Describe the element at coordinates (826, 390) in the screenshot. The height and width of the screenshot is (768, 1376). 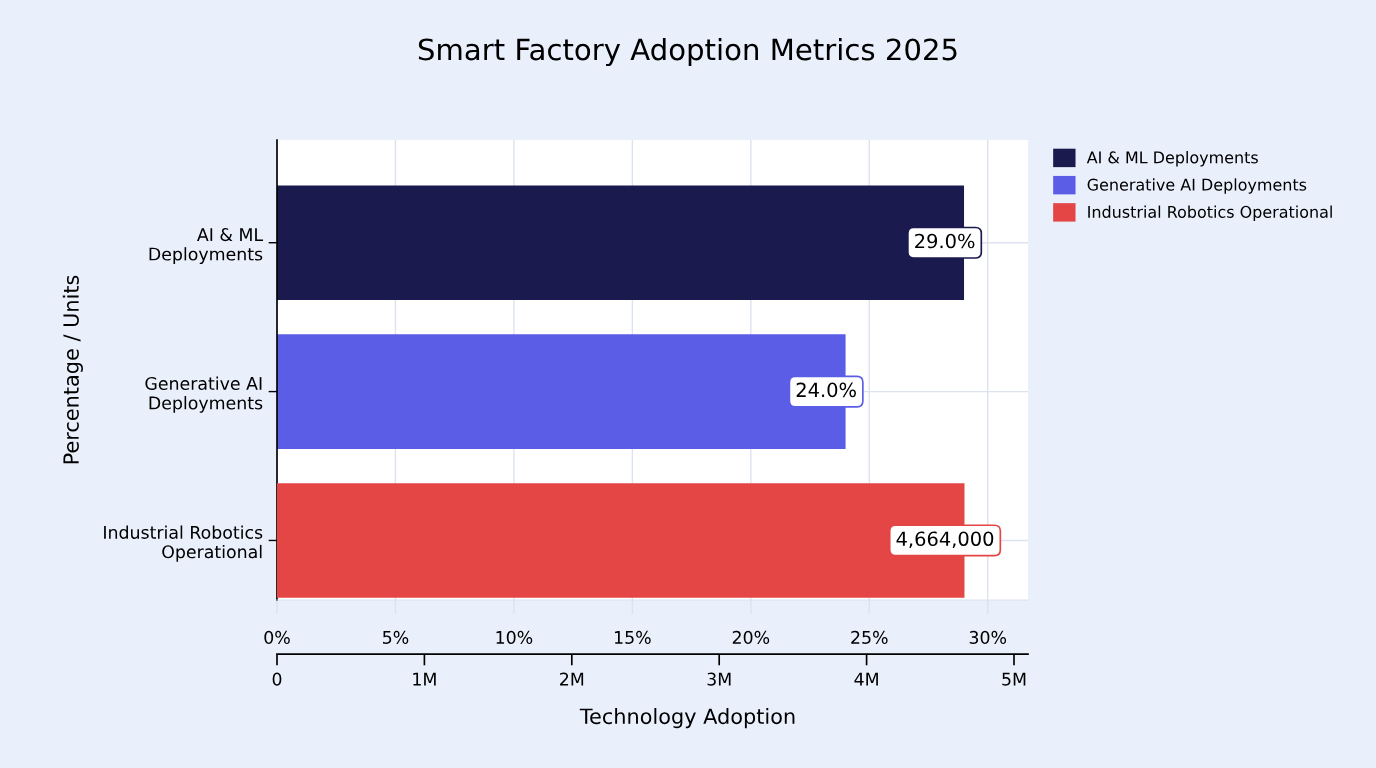
I see `data-label: 24.0%` at that location.